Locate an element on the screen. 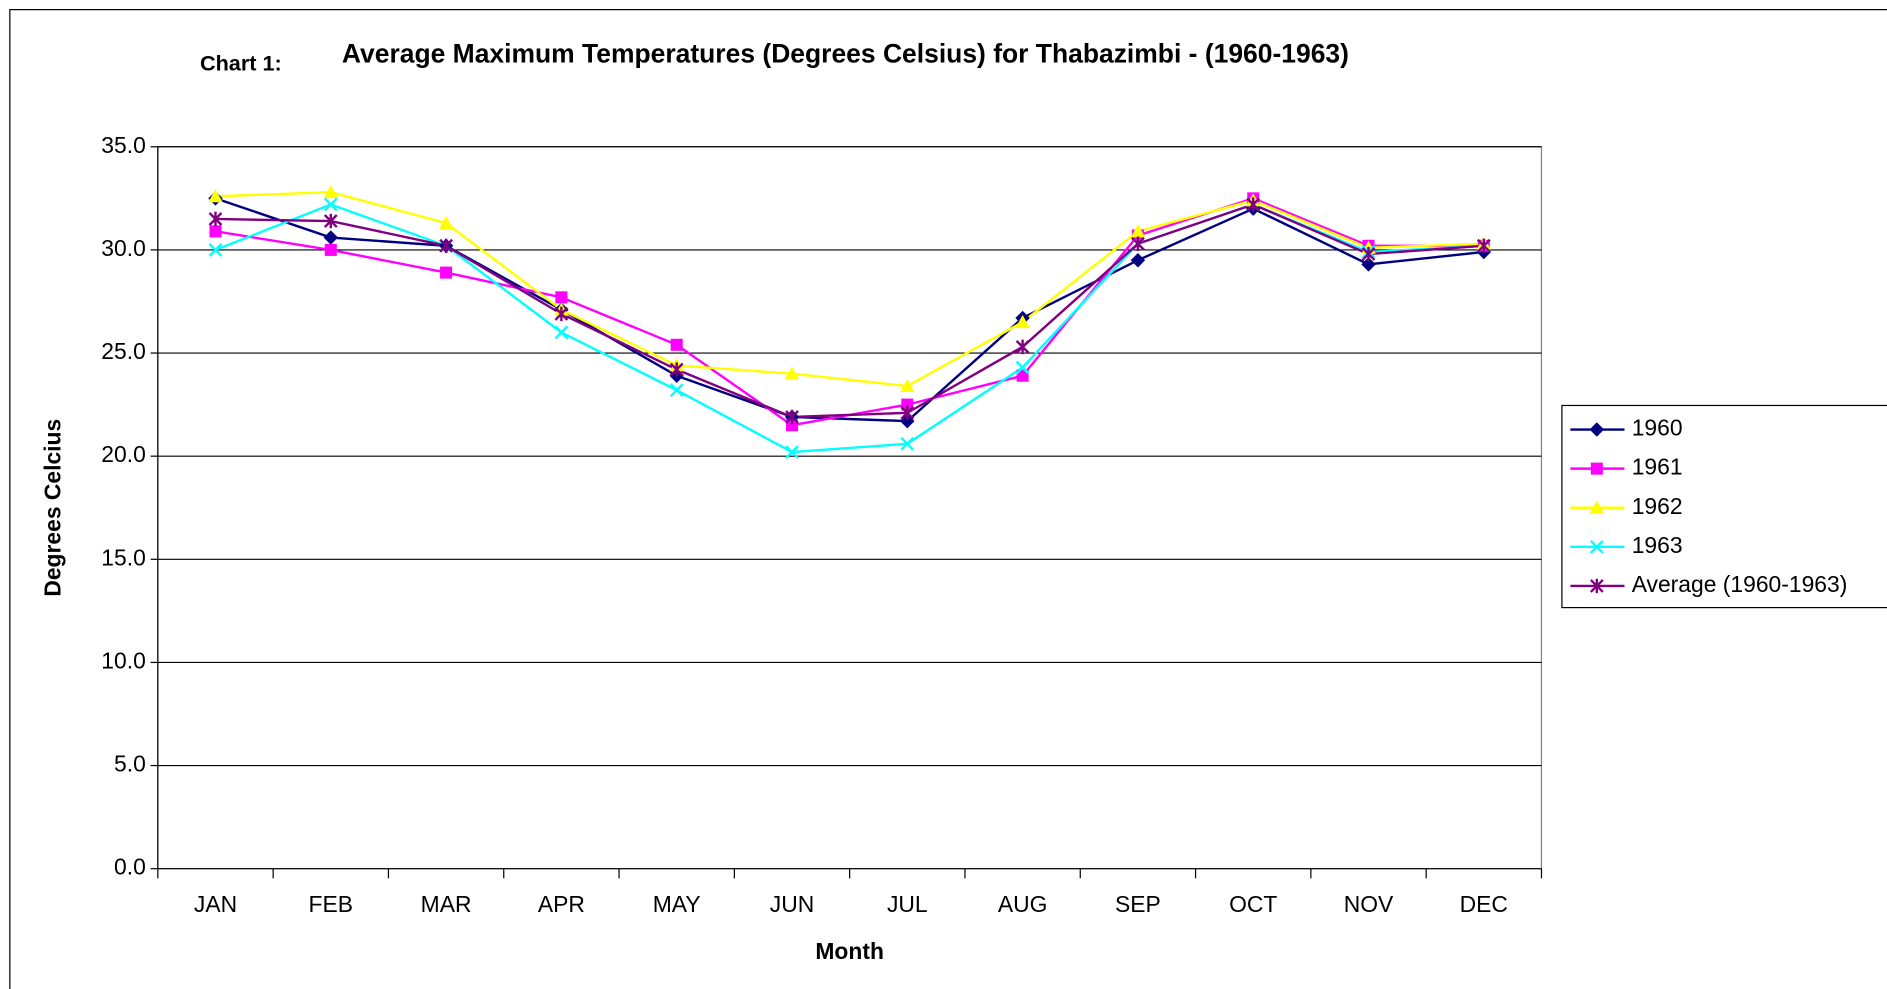 The height and width of the screenshot is (989, 1887). y-tick-label: 30.0 is located at coordinates (123, 248).